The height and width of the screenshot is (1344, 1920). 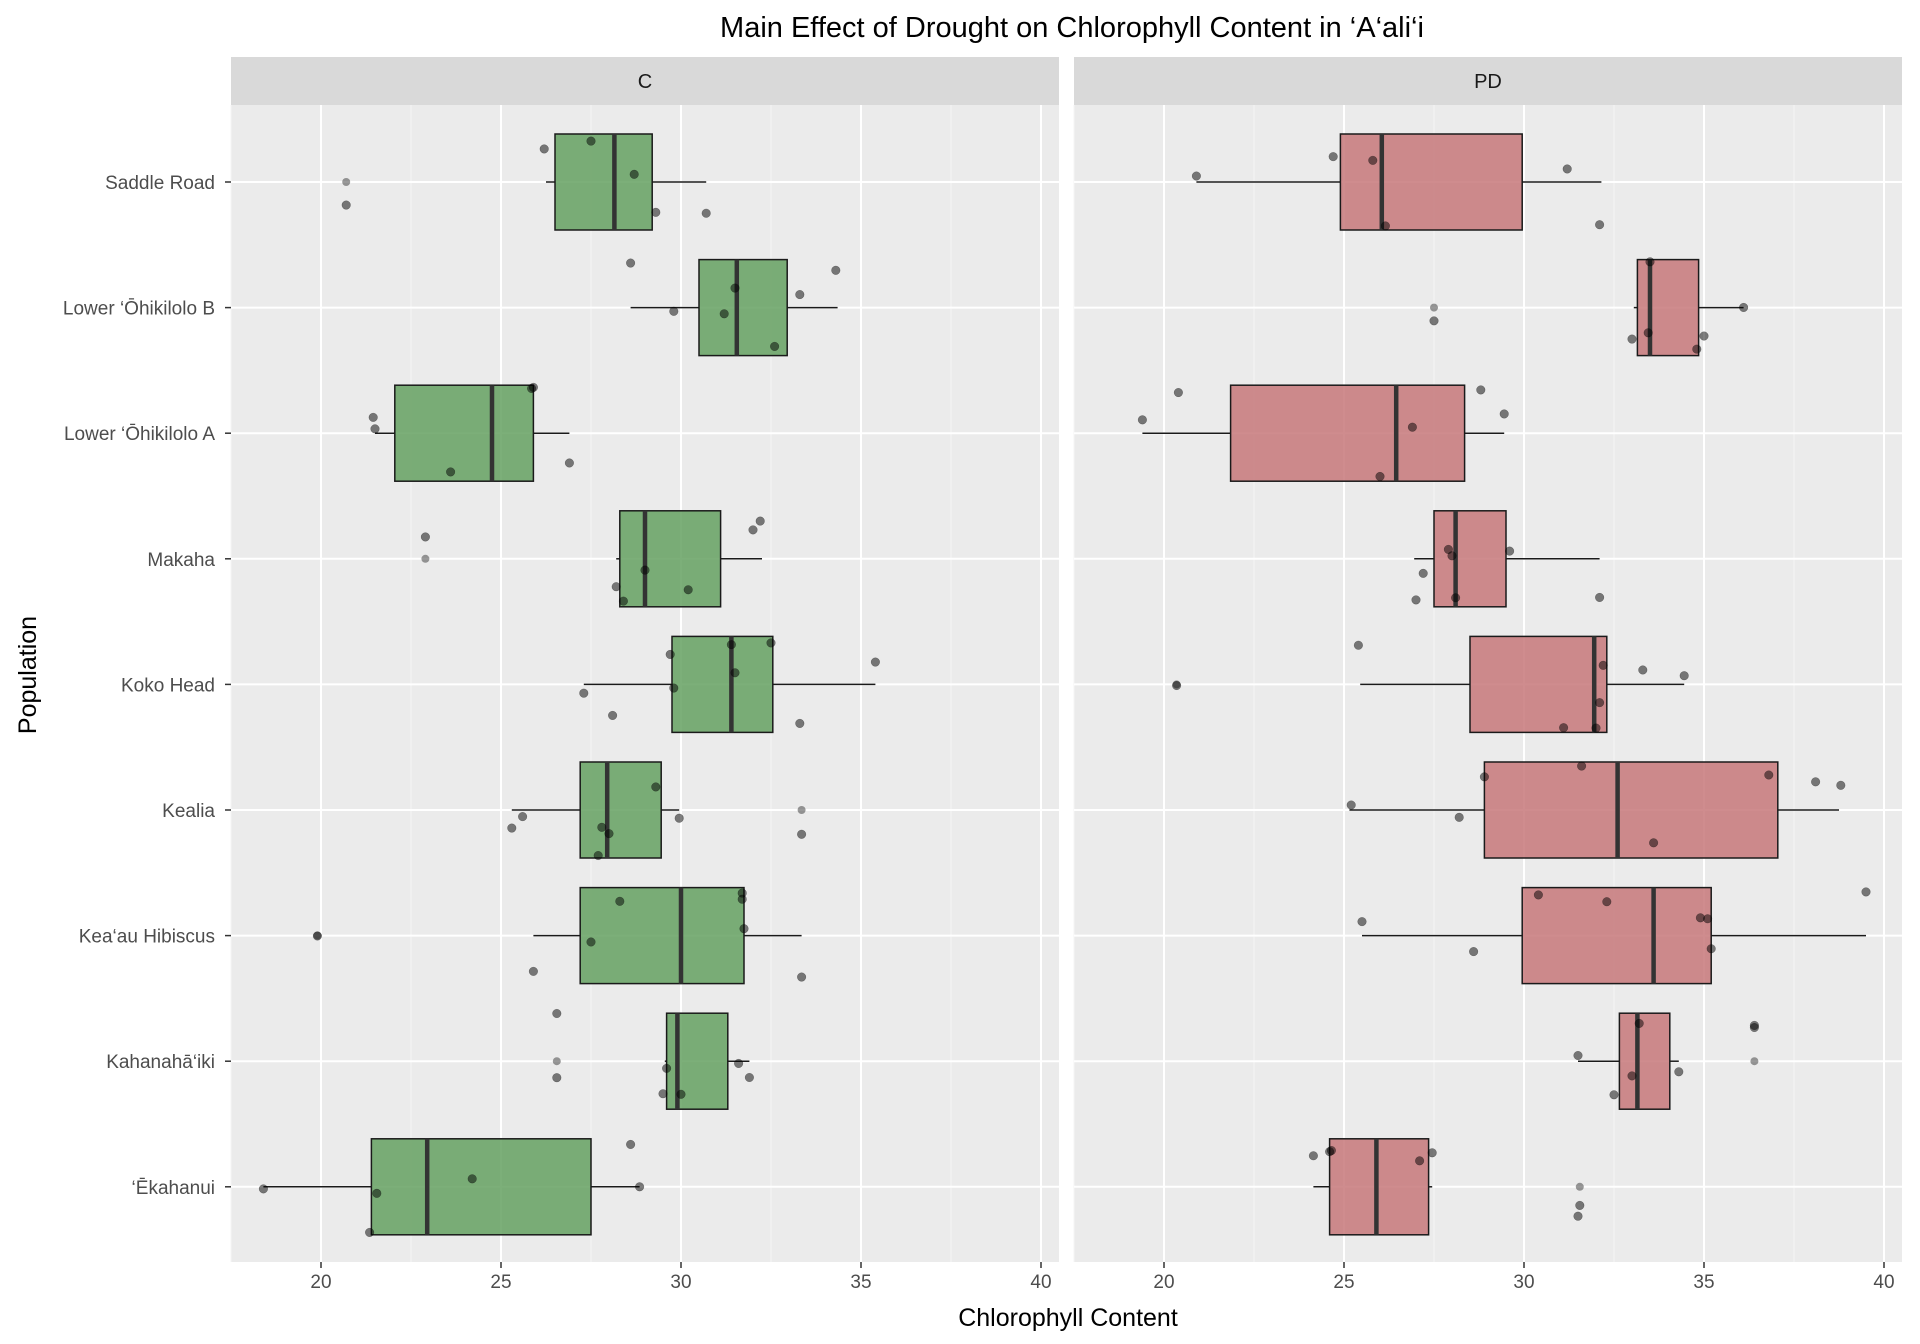 I want to click on y-tick-label: Lower ‘Ōhikilolo A, so click(x=139, y=434).